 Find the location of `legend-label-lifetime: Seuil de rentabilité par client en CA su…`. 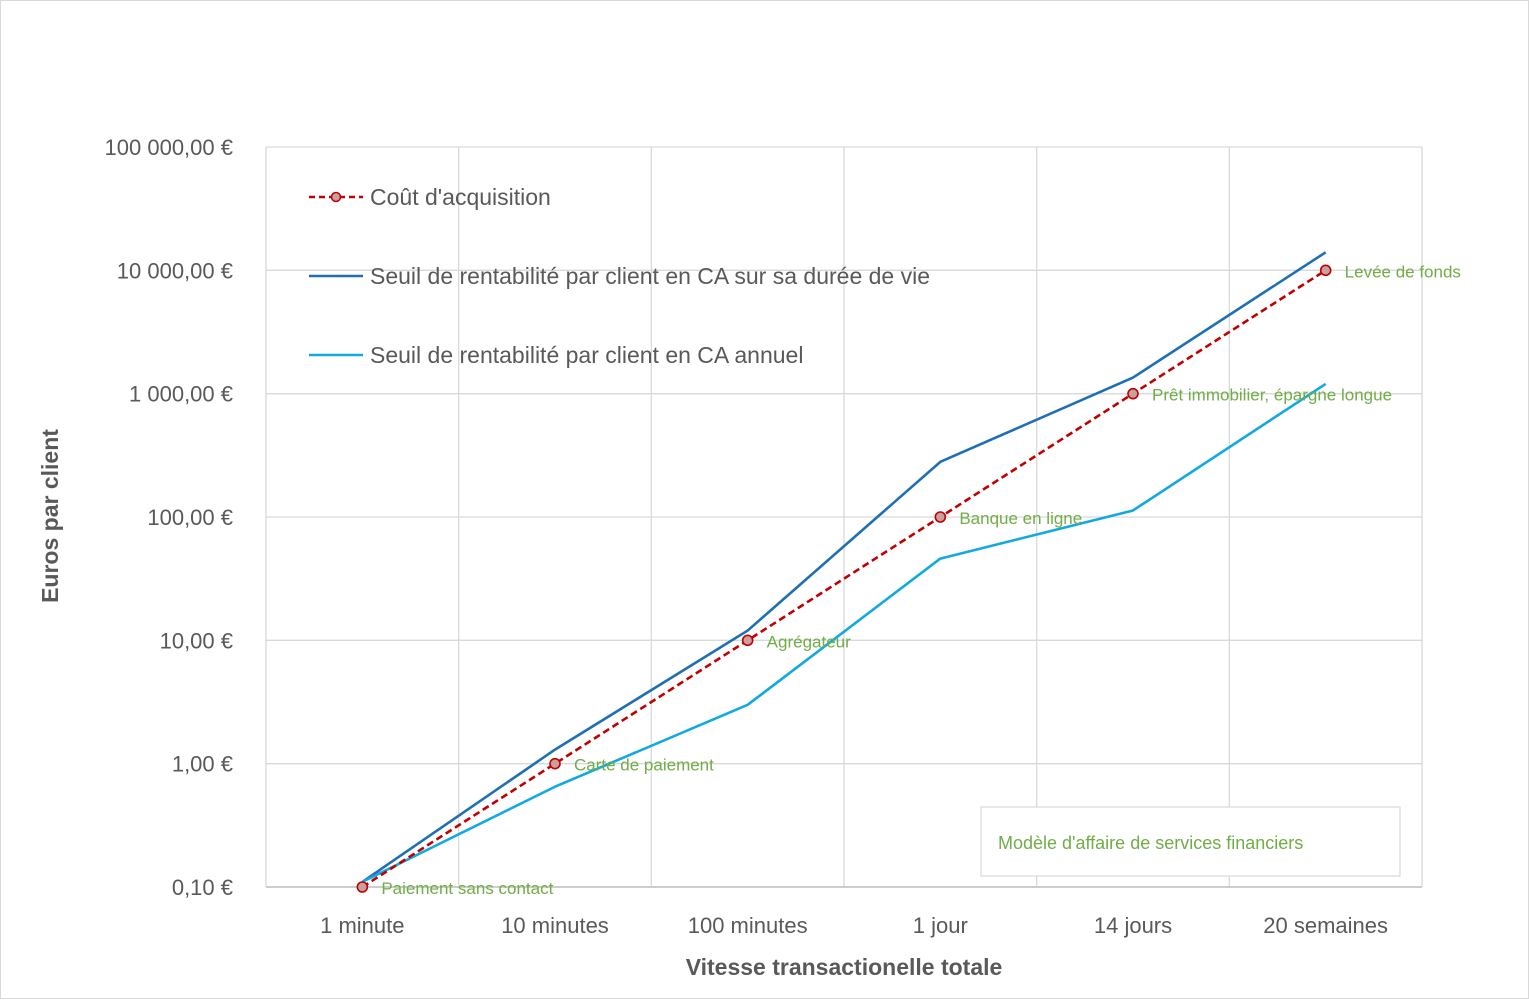

legend-label-lifetime: Seuil de rentabilité par client en CA su… is located at coordinates (650, 276).